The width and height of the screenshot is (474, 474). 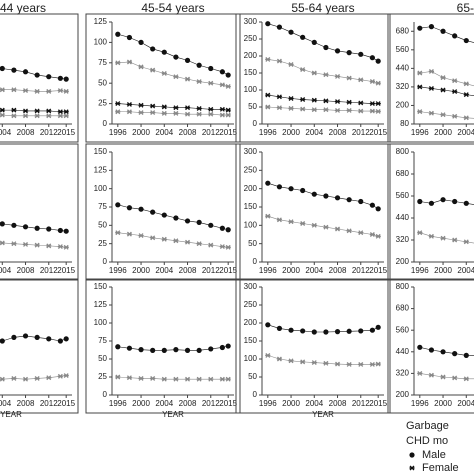 What do you see at coordinates (251, 206) in the screenshot?
I see `y-tick-label: 150` at bounding box center [251, 206].